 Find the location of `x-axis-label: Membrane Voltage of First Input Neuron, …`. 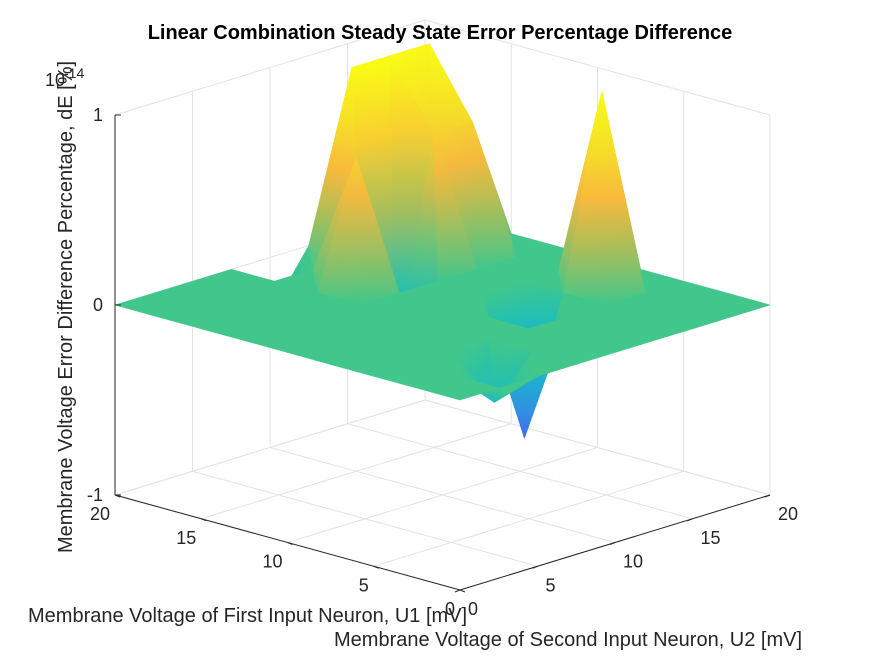

x-axis-label: Membrane Voltage of First Input Neuron, … is located at coordinates (247, 616).